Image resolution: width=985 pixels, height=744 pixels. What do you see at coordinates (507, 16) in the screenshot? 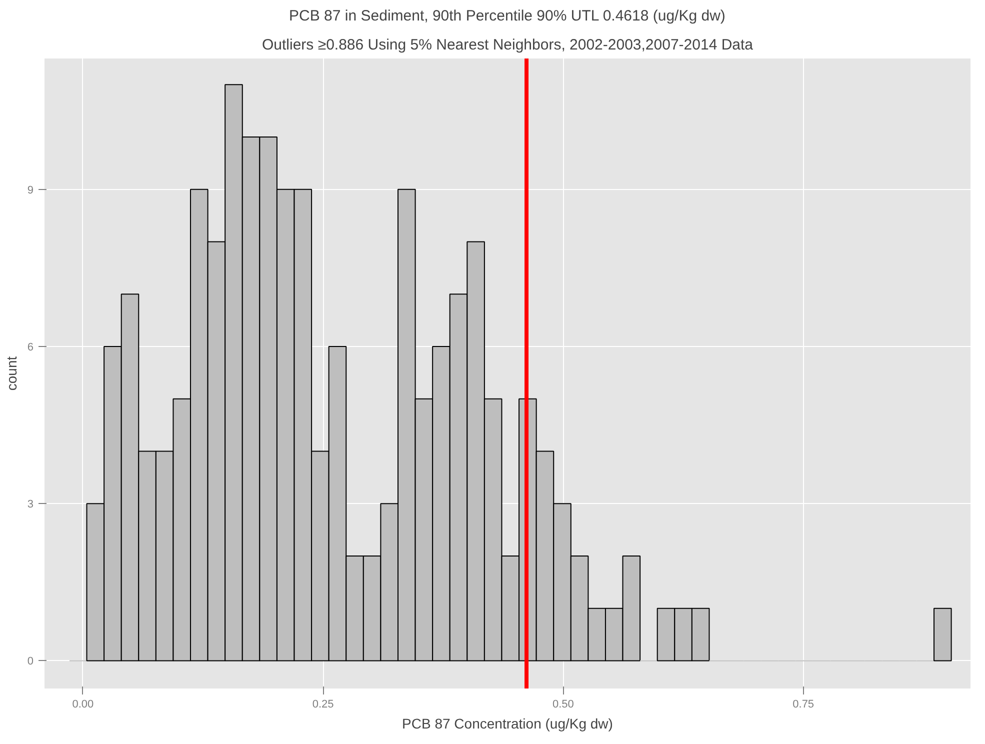
I see `chart-title: PCB 87 in Sediment, 90th Percentile 90% UTL 0.4618 (ug/Kg dw)` at bounding box center [507, 16].